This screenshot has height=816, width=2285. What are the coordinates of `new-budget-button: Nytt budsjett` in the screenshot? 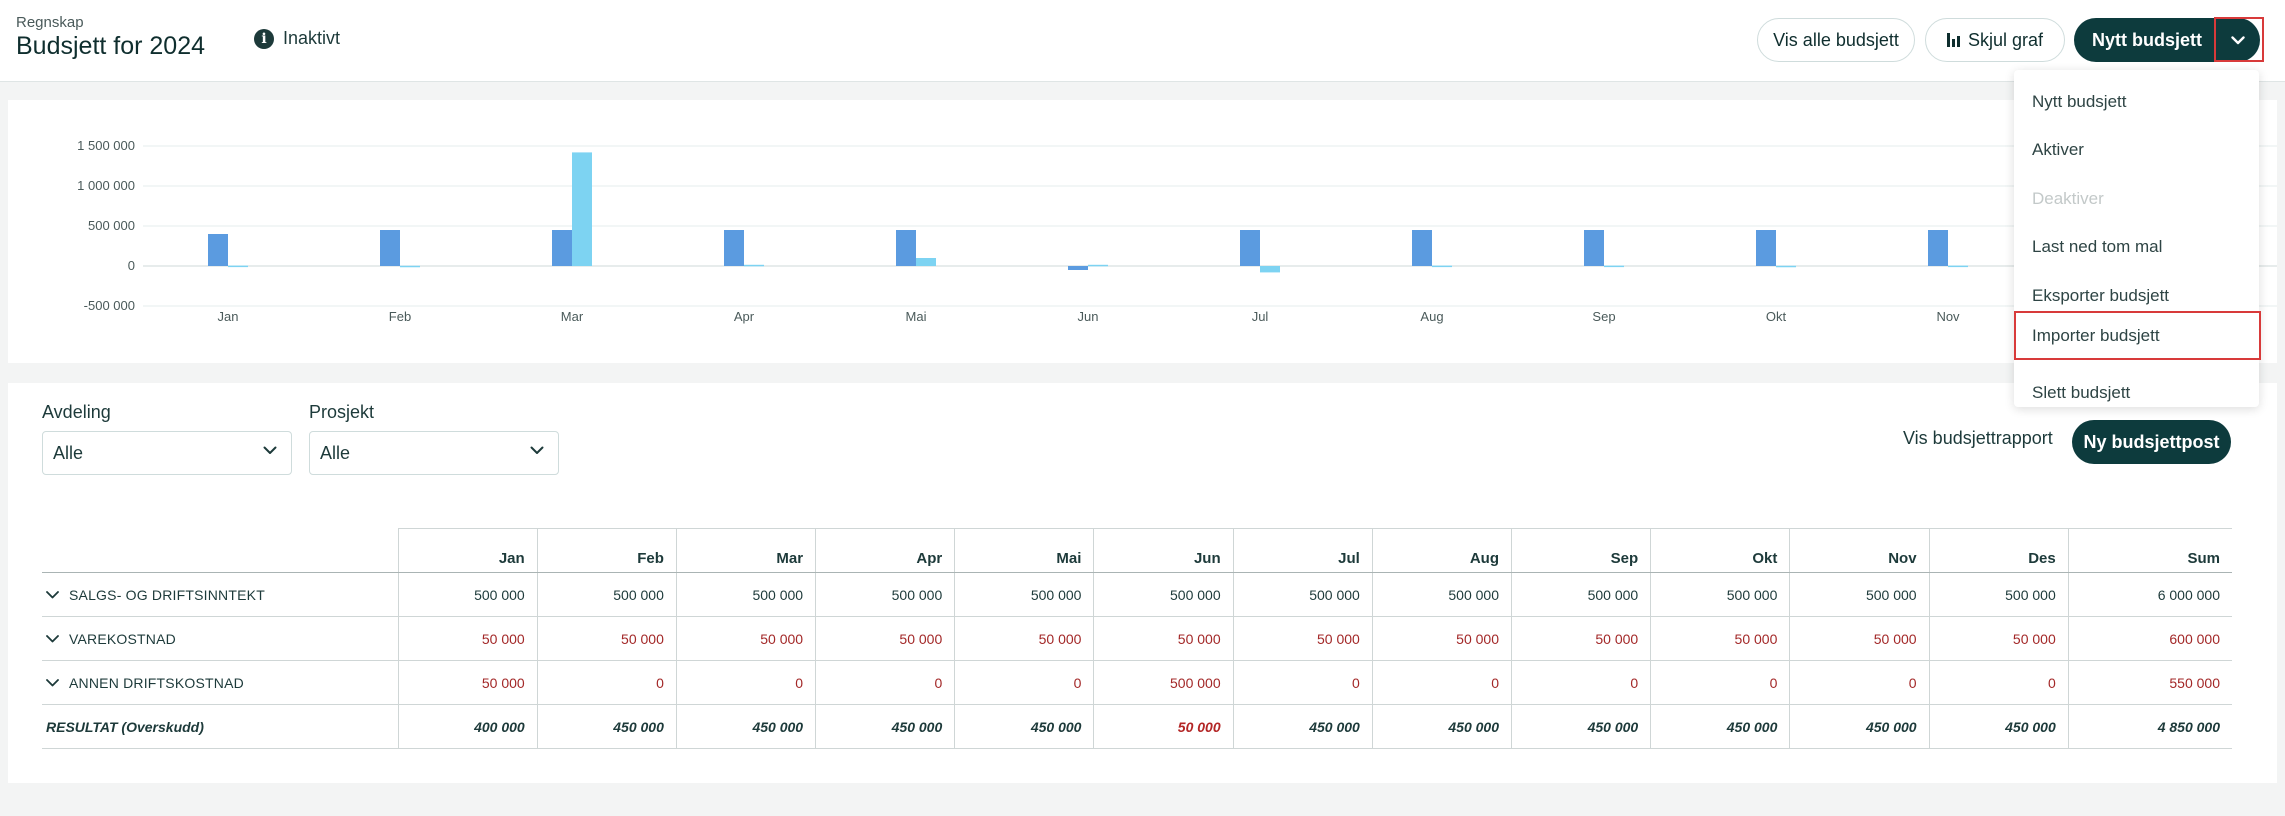 It's located at (2144, 40).